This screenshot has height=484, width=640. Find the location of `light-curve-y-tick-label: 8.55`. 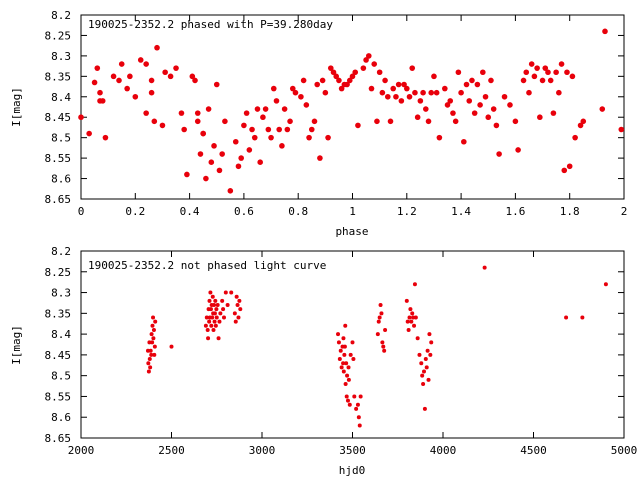

light-curve-y-tick-label: 8.55 is located at coordinates (58, 396).